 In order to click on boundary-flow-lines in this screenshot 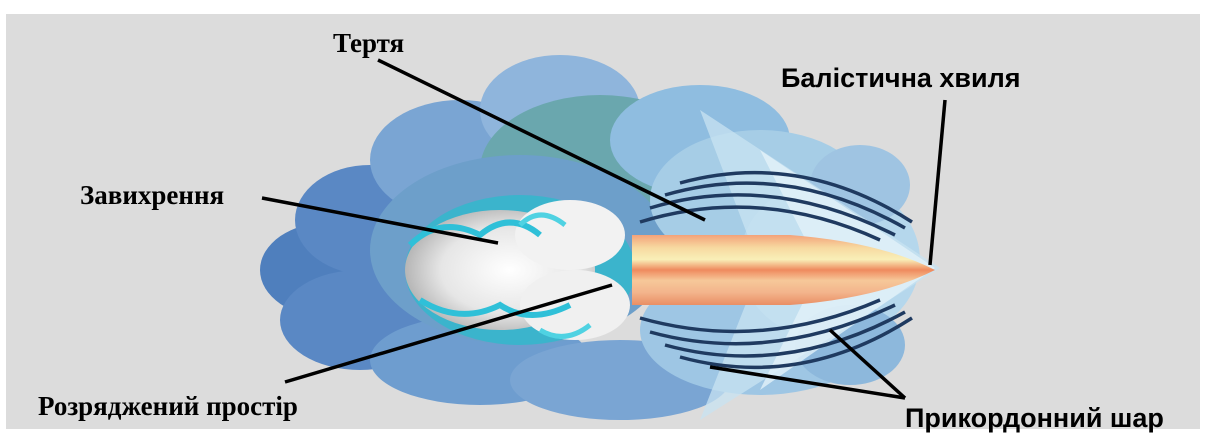, I will do `click(776, 270)`.